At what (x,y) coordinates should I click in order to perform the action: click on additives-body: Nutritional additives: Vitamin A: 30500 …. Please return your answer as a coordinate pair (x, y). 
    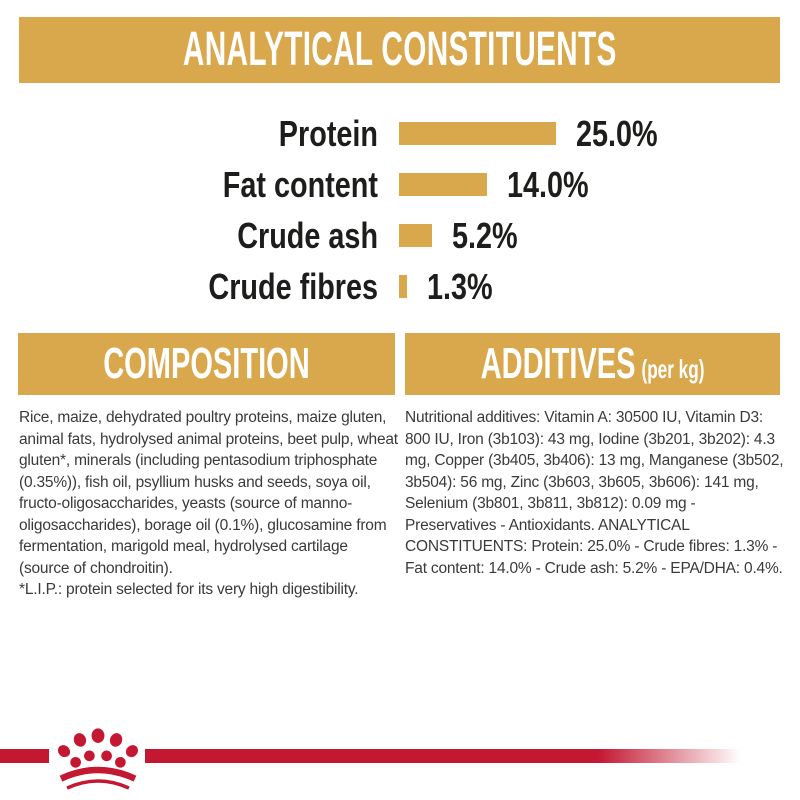
    Looking at the image, I should click on (594, 493).